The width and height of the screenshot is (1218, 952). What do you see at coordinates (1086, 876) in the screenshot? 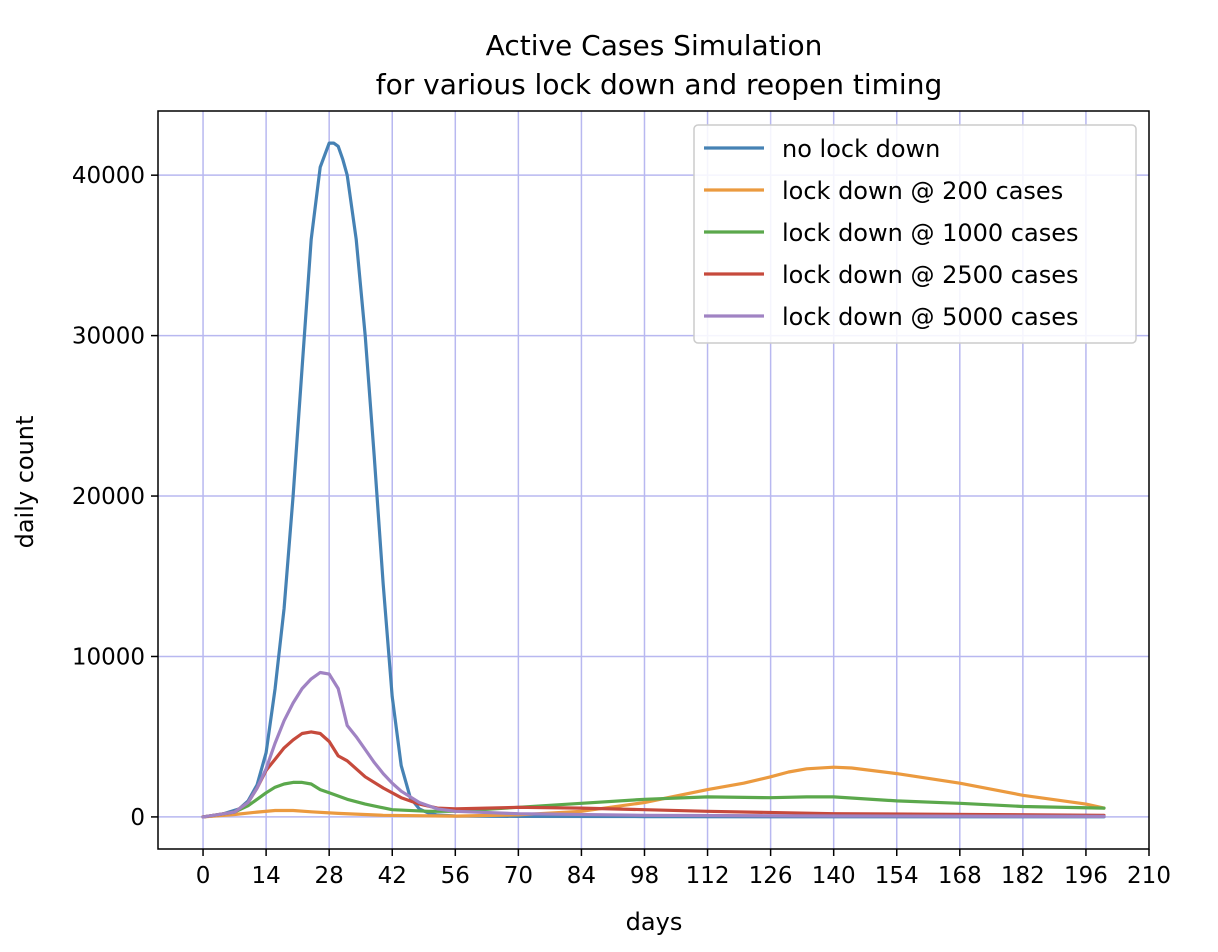
I see `x-tick-label: 196` at bounding box center [1086, 876].